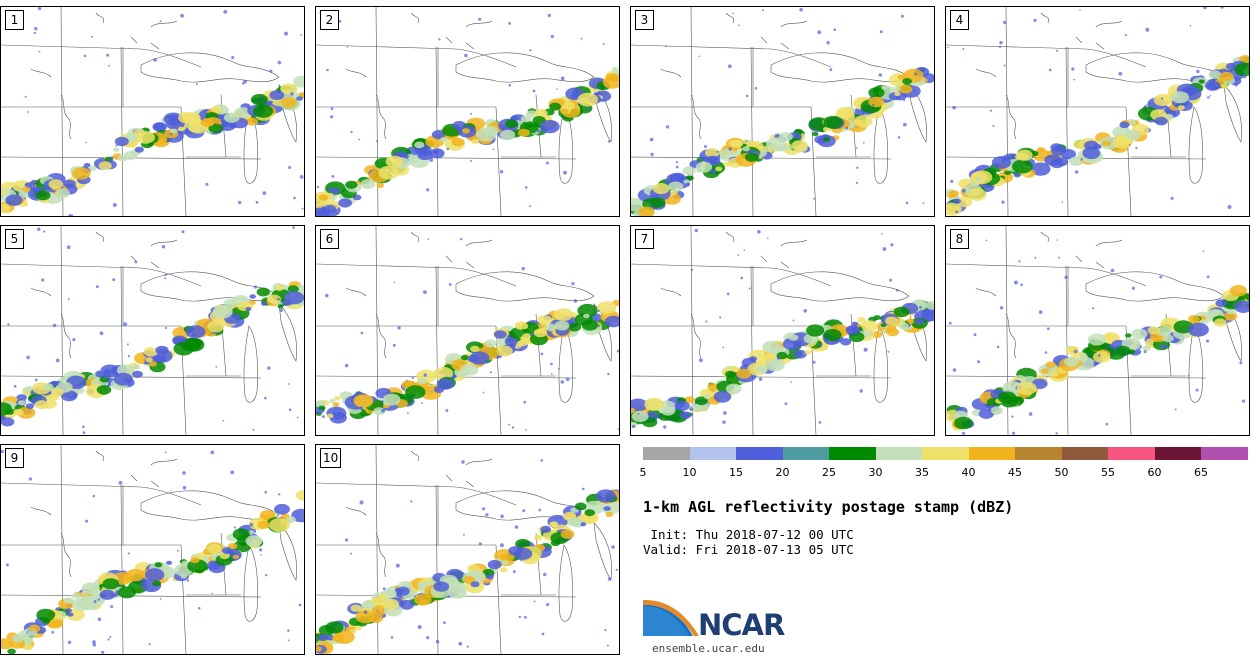 Image resolution: width=1260 pixels, height=657 pixels. Describe the element at coordinates (959, 239) in the screenshot. I see `member-number-label: 8` at that location.